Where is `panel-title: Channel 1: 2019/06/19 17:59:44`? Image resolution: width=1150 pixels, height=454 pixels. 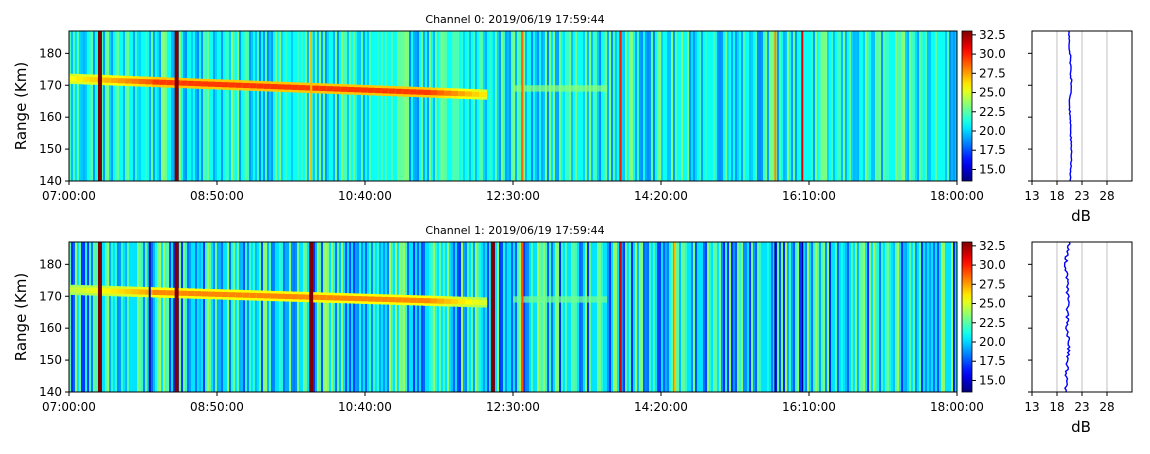
panel-title: Channel 1: 2019/06/19 17:59:44 is located at coordinates (514, 230).